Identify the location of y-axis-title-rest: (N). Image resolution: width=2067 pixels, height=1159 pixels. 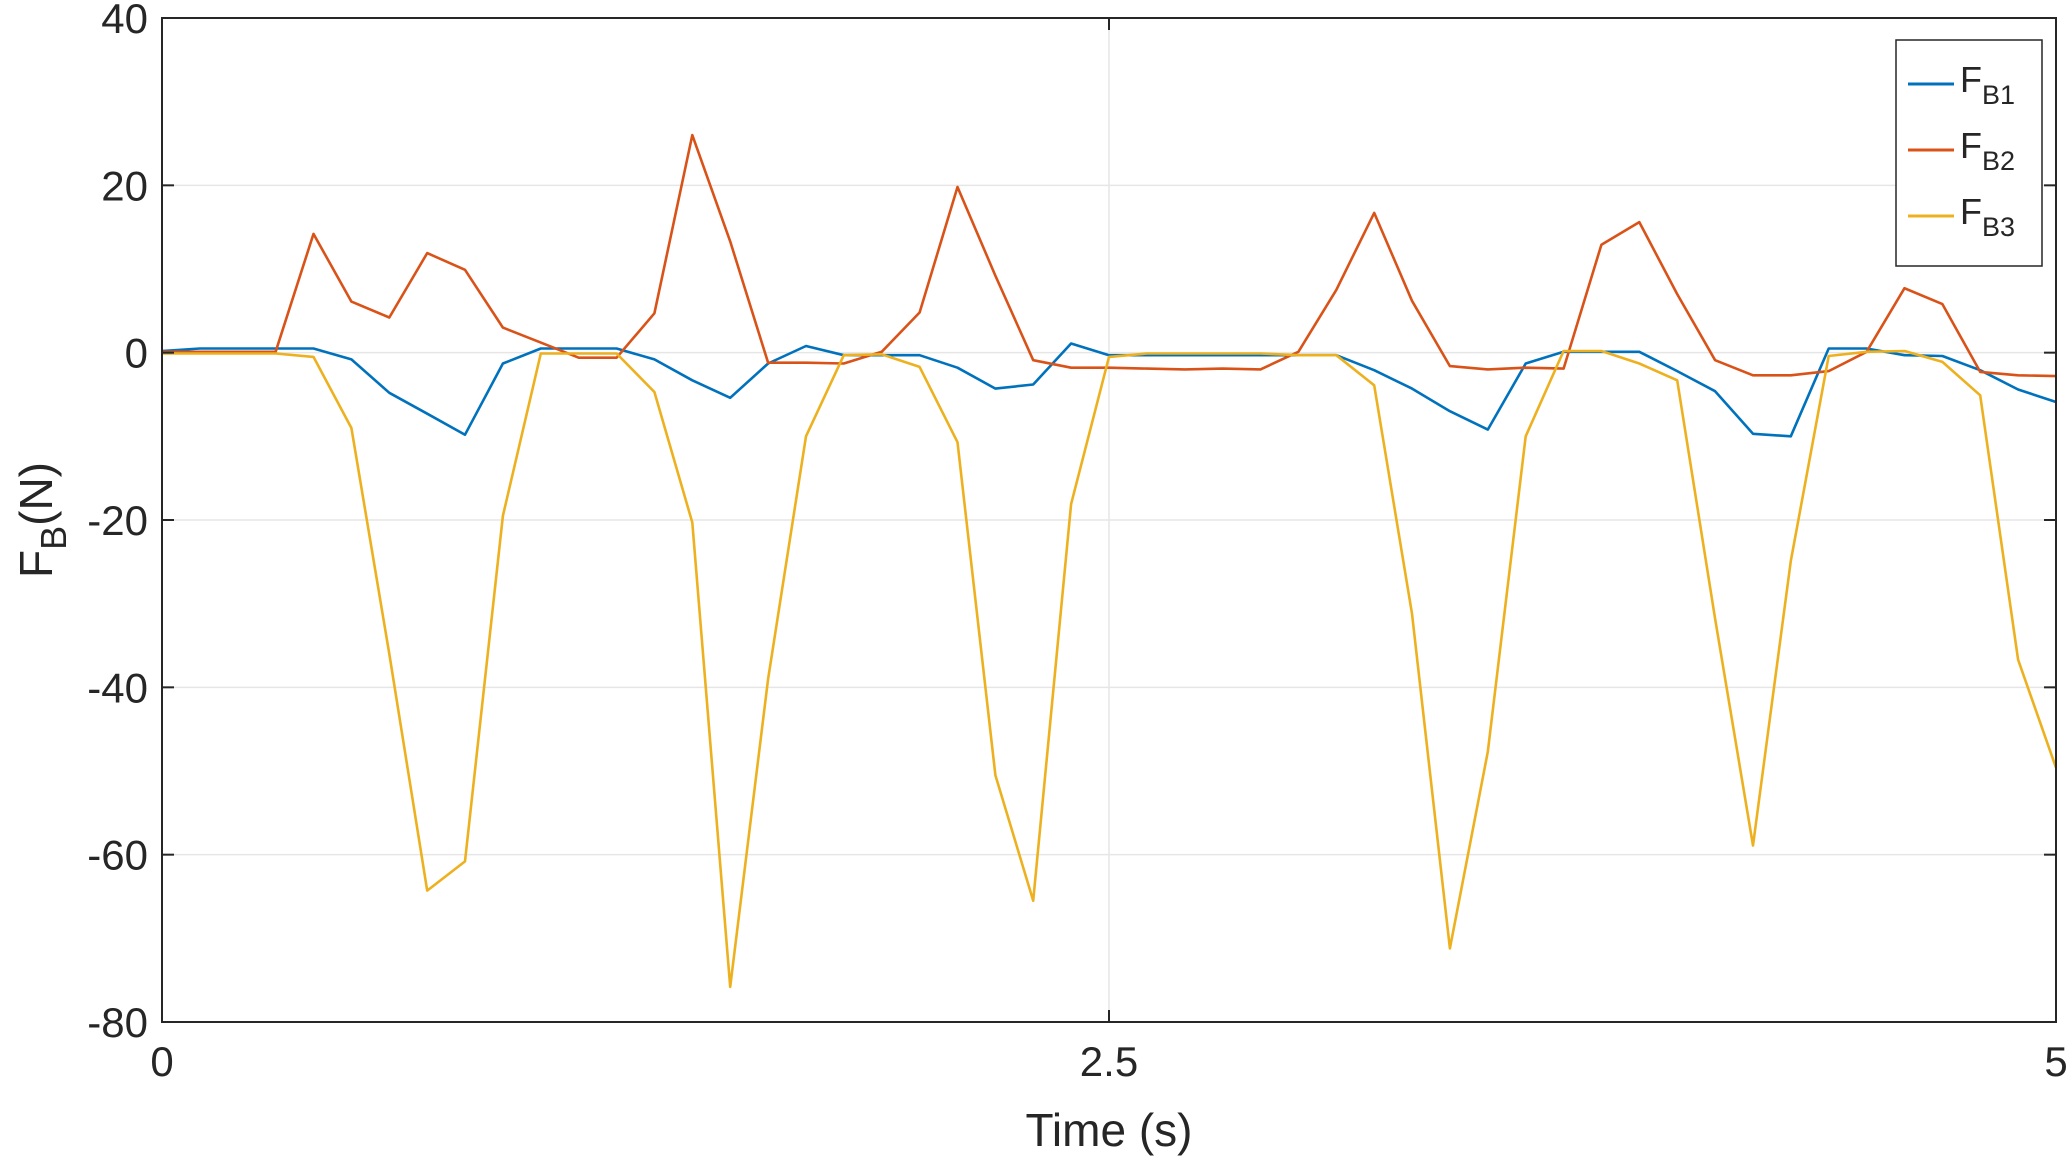
(36, 494).